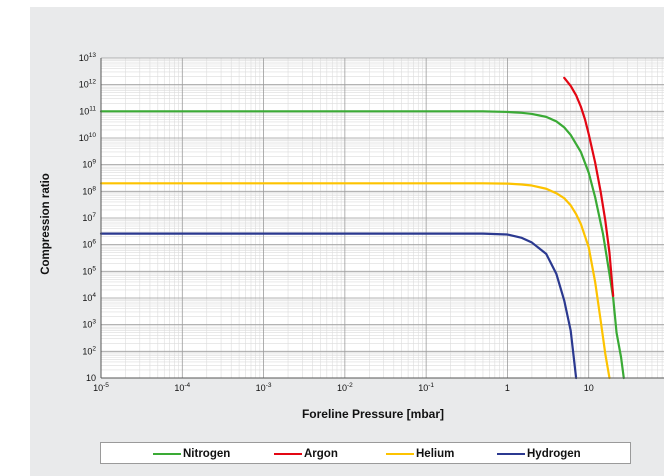  What do you see at coordinates (88, 84) in the screenshot?
I see `y-tick-label: 10¹²` at bounding box center [88, 84].